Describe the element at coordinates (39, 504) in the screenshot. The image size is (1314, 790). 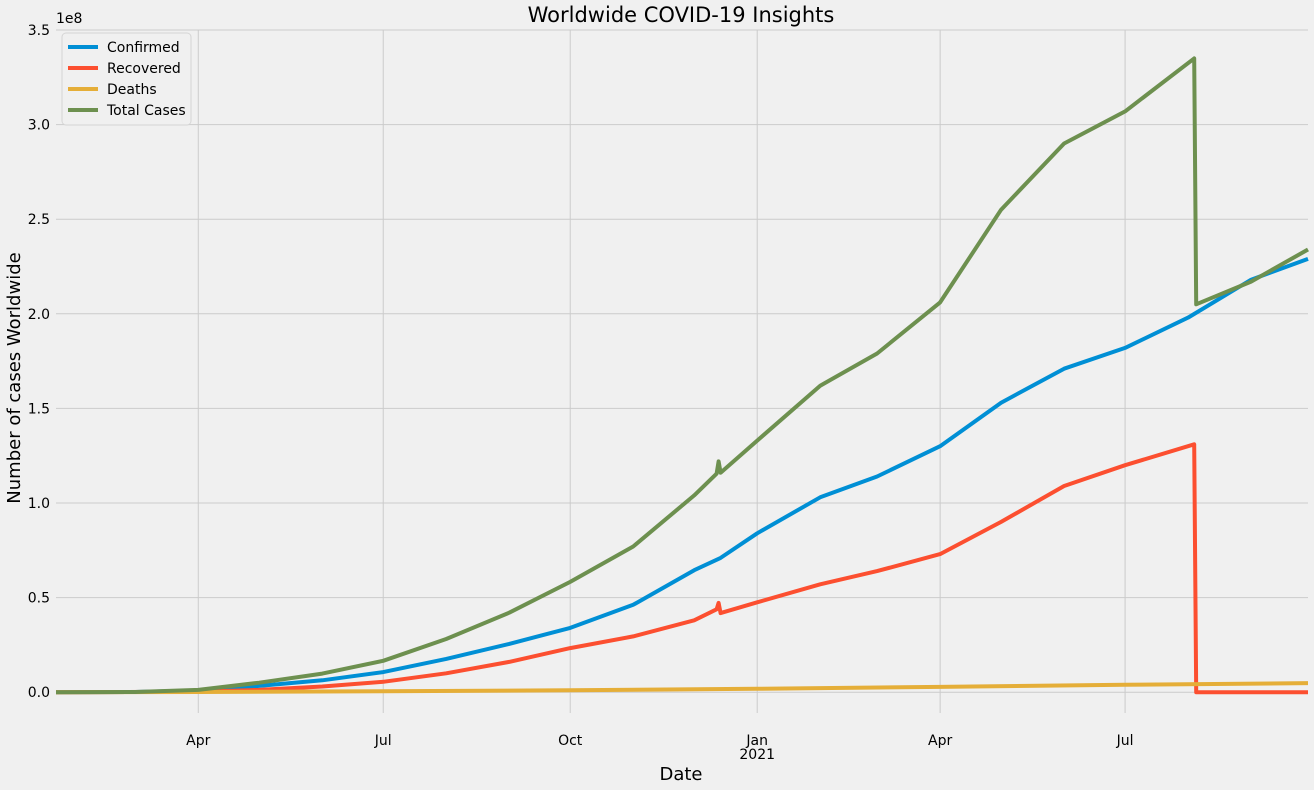
I see `y-tick-label: 1.0` at that location.